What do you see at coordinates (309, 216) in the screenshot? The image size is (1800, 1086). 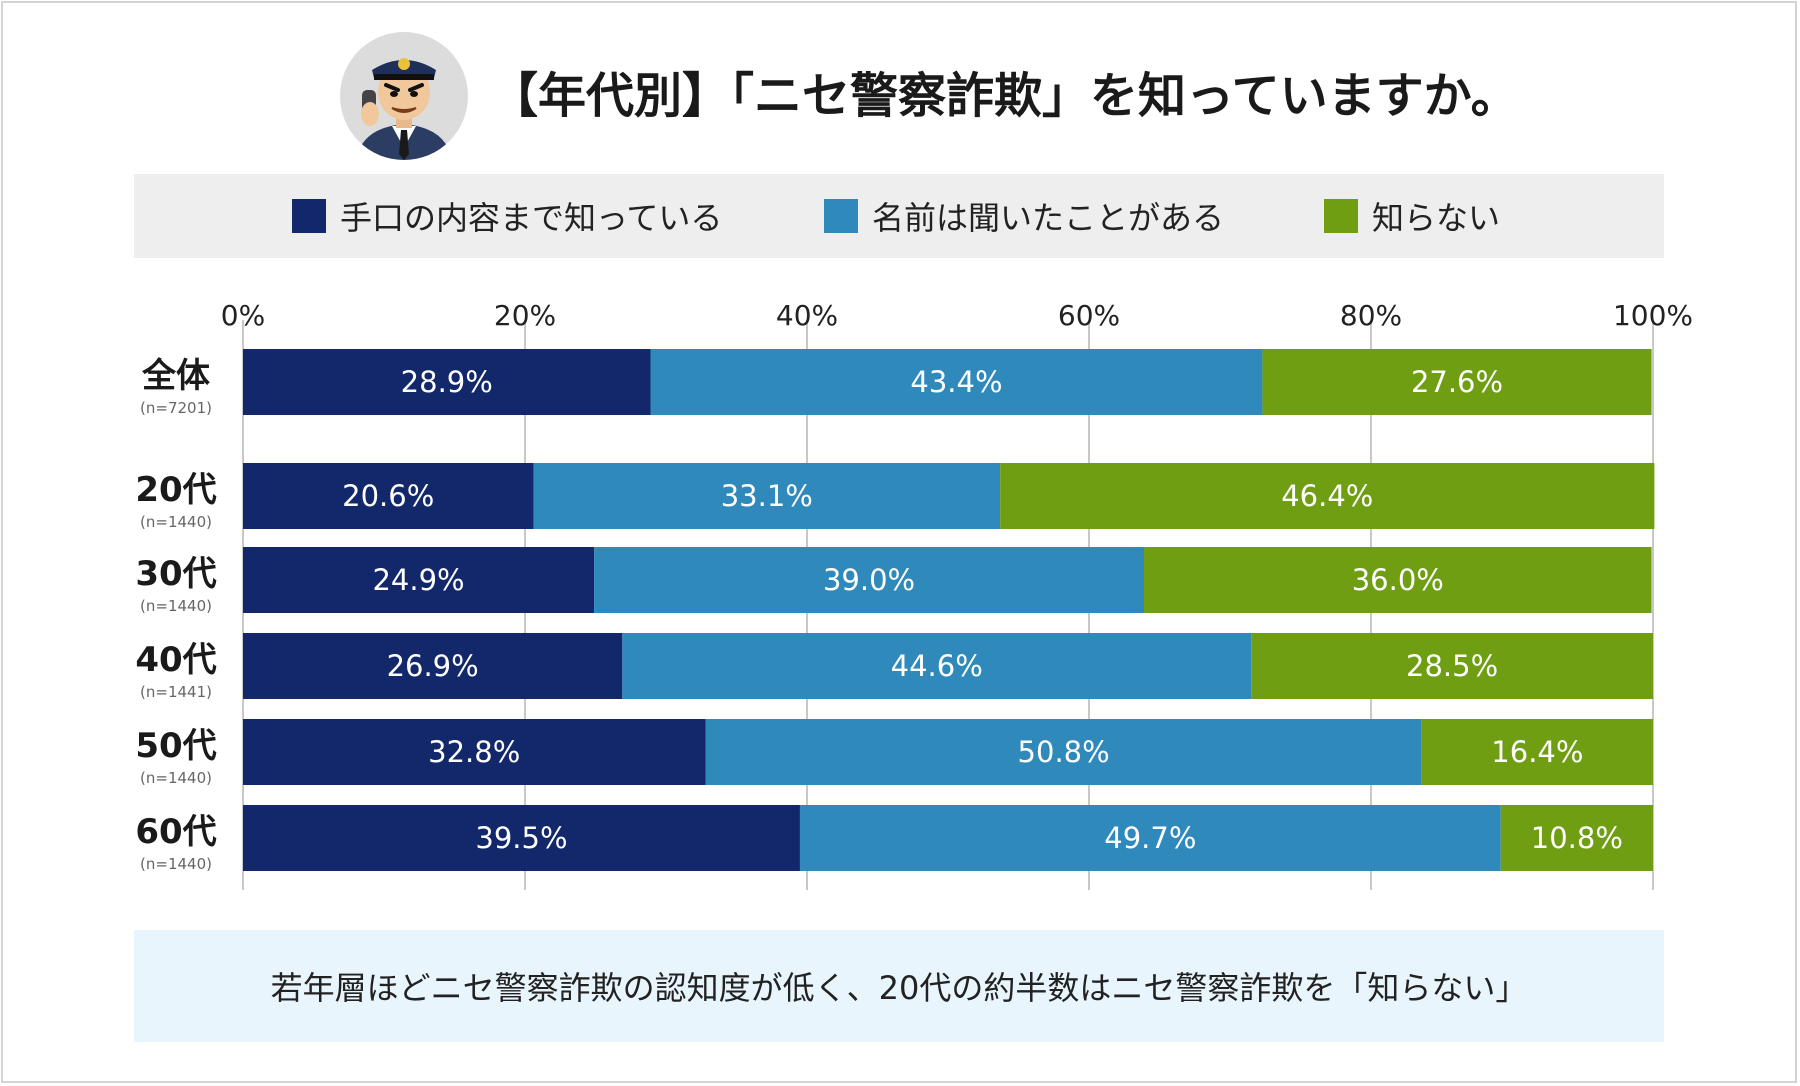 I see `legend-swatch-known-method` at bounding box center [309, 216].